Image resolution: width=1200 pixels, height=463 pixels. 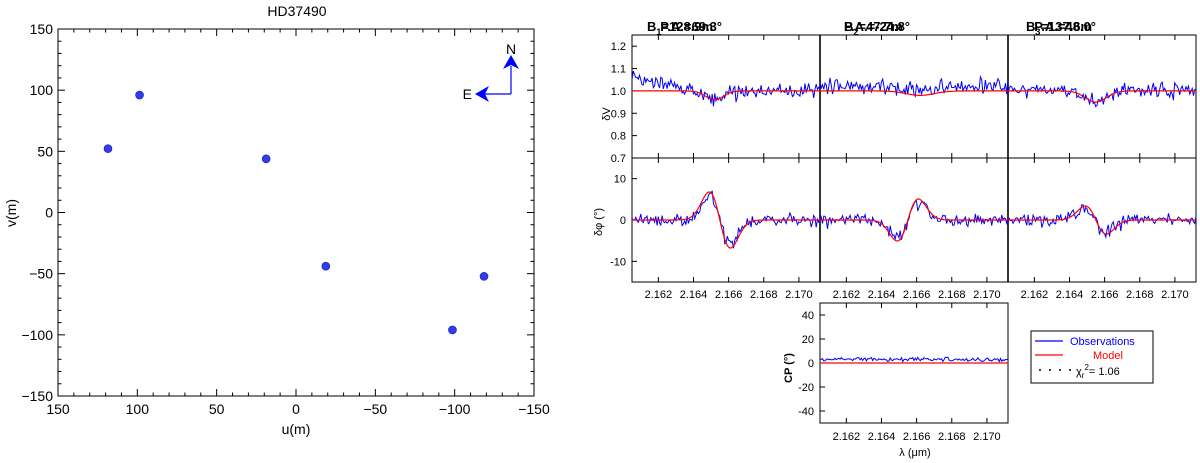 I want to click on uv-x-tick-label: 150, so click(x=58, y=409).